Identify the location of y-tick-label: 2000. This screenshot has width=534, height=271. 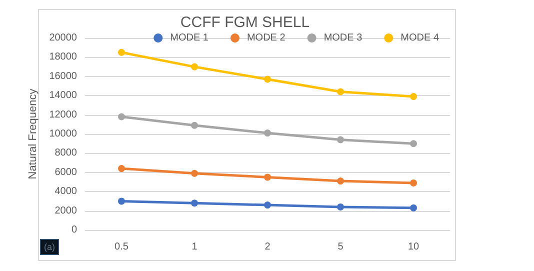
(66, 210).